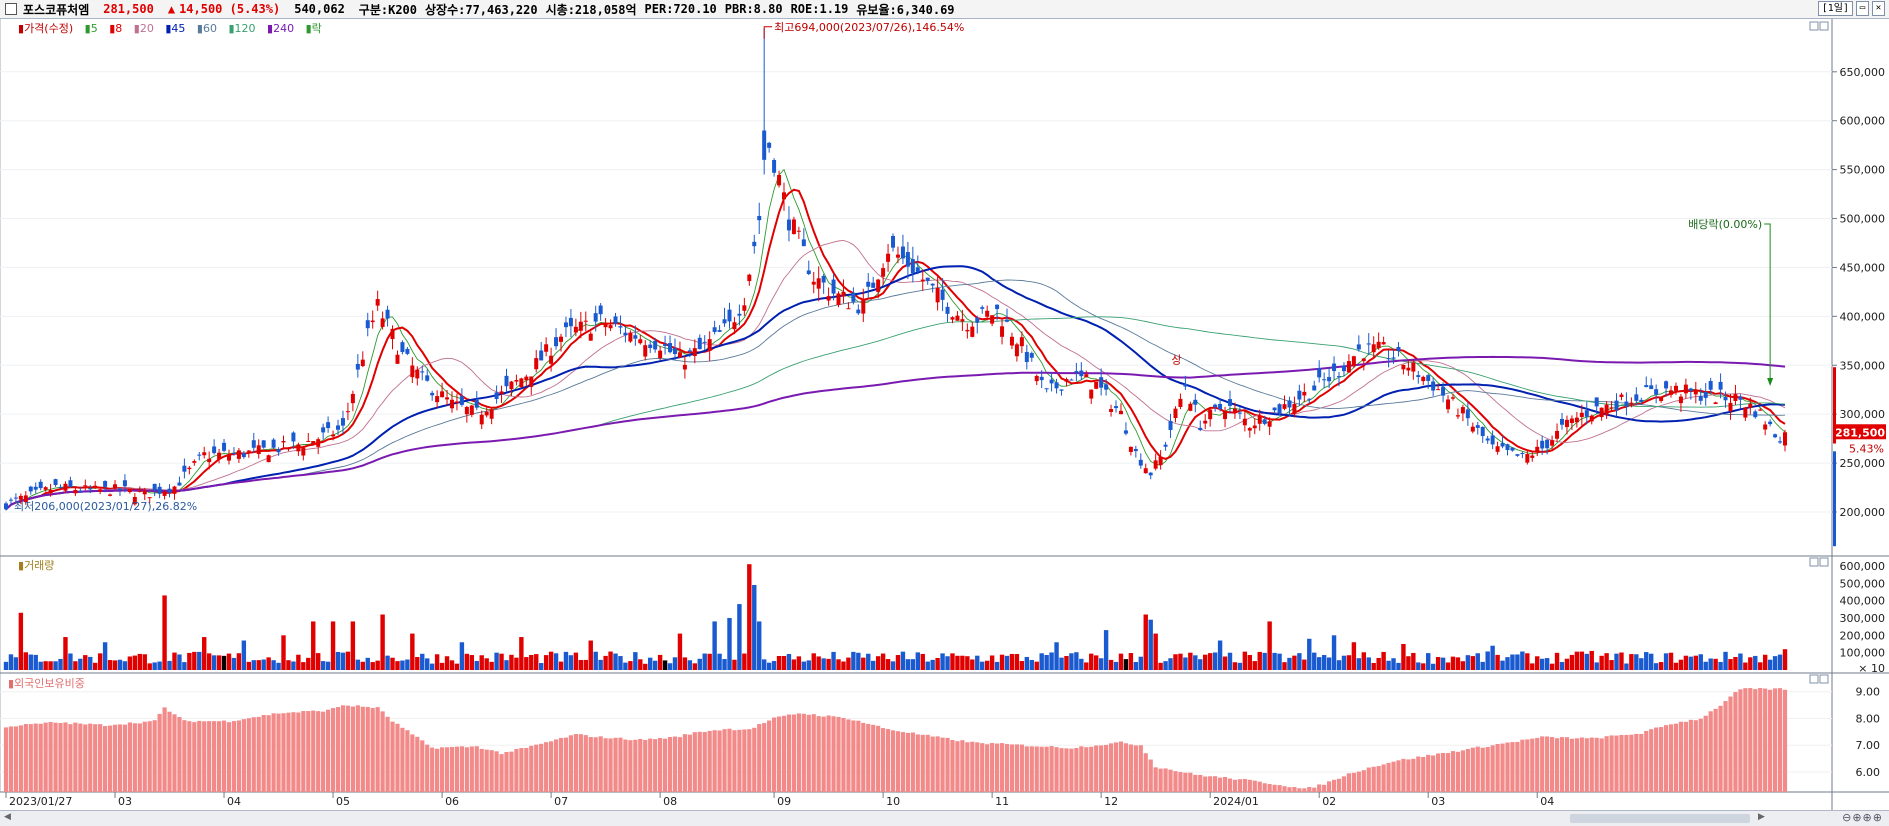 This screenshot has width=1889, height=826. What do you see at coordinates (1835, 8) in the screenshot?
I see `period-button: [1일]` at bounding box center [1835, 8].